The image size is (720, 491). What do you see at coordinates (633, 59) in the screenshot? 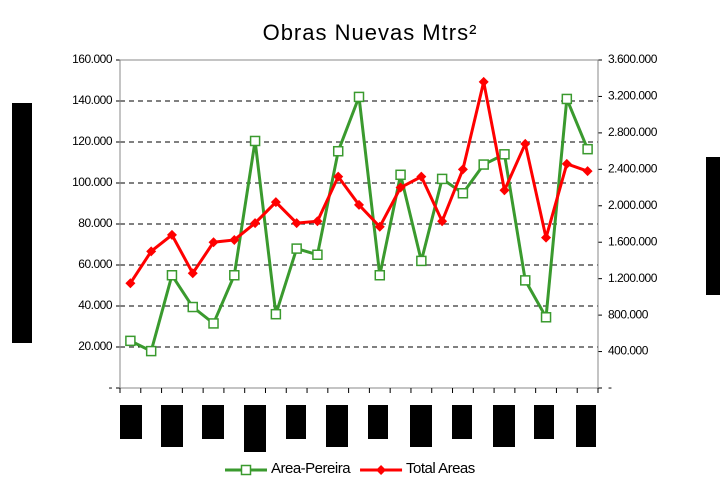
I see `y2-tick-label: 3.600.000` at bounding box center [633, 59].